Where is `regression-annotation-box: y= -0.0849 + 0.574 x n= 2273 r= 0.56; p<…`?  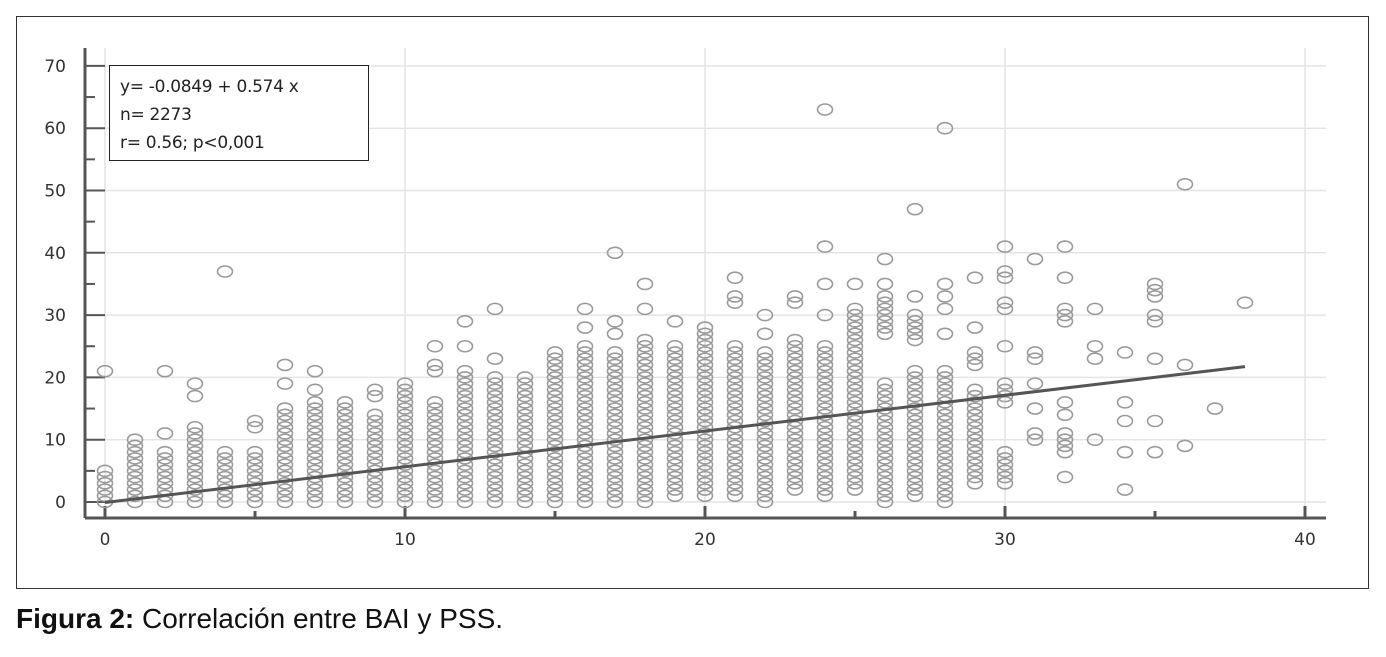 regression-annotation-box: y= -0.0849 + 0.574 x n= 2273 r= 0.56; p<… is located at coordinates (239, 113).